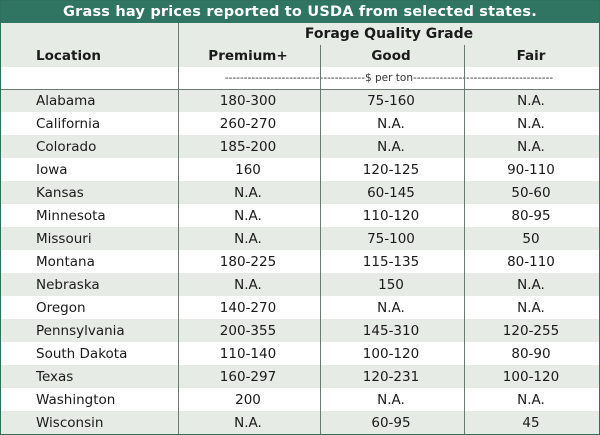 This screenshot has width=600, height=435. I want to click on cell-good: 60-95, so click(391, 422).